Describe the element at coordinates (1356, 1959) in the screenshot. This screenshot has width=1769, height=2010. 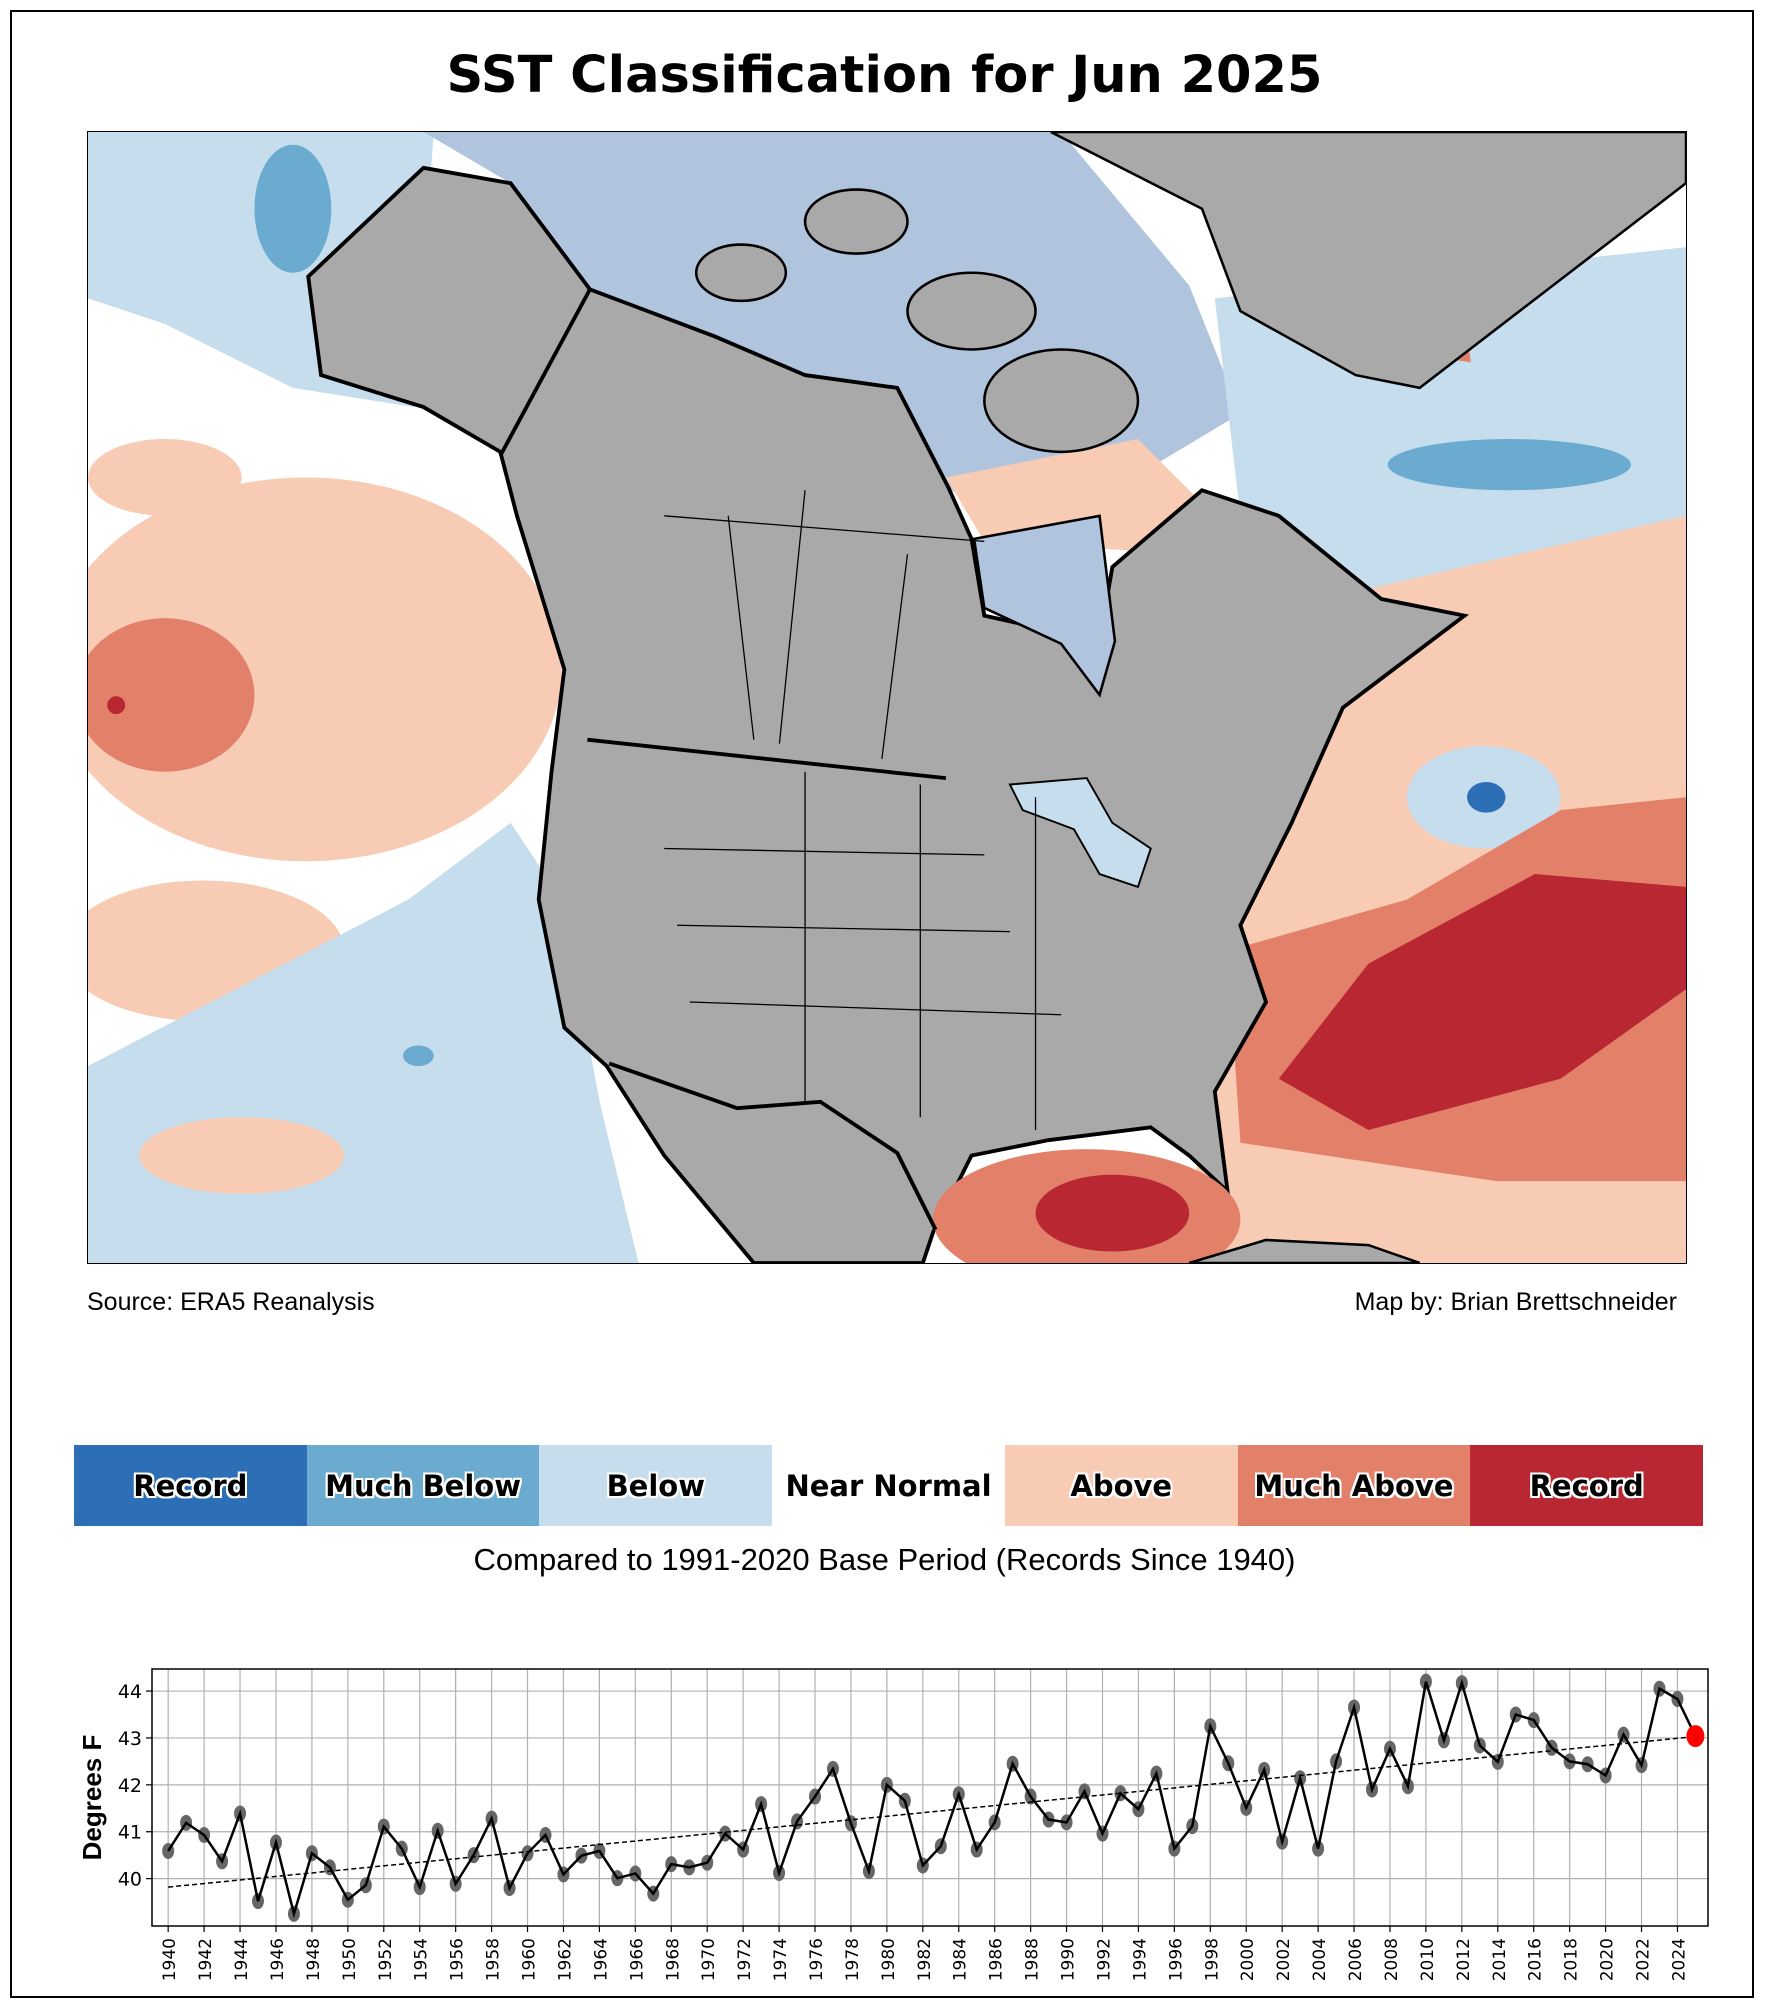
I see `x-tick-label: 2006` at that location.